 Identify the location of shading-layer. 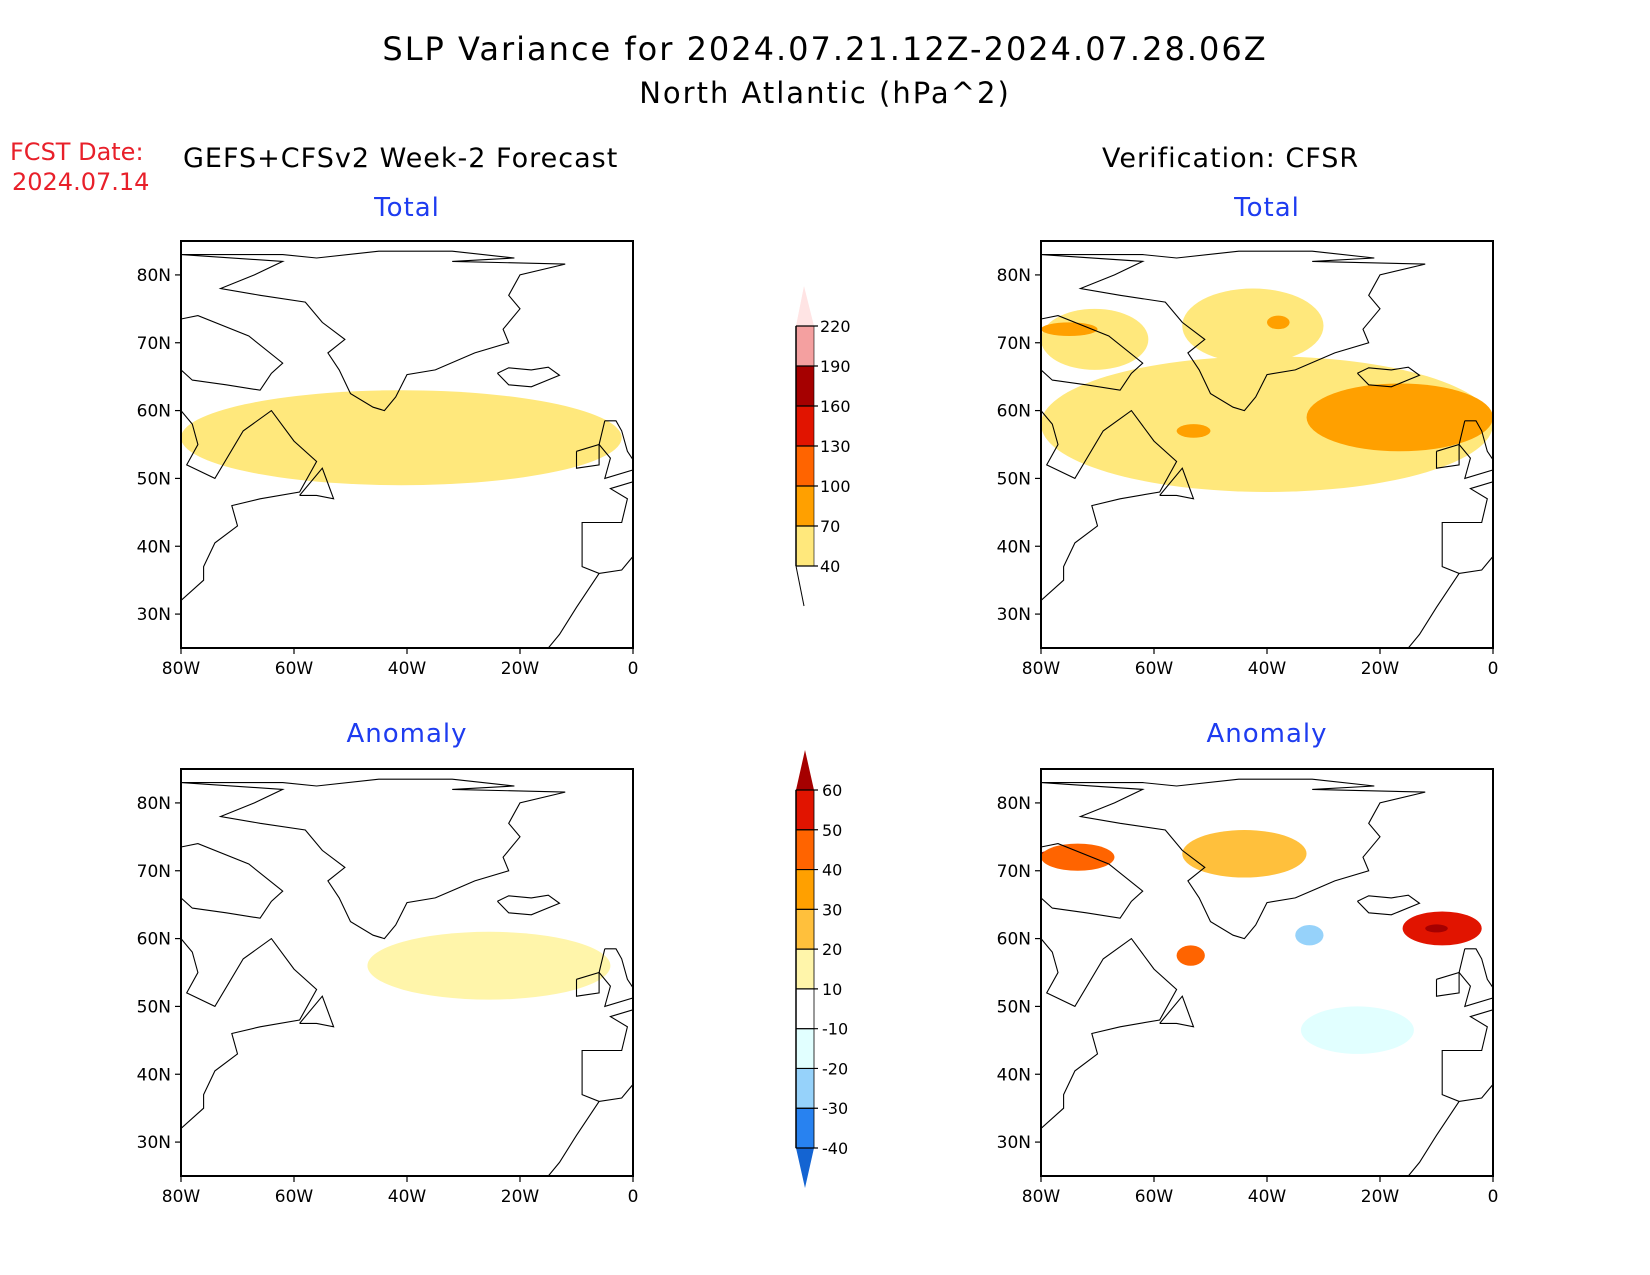
(1267, 390).